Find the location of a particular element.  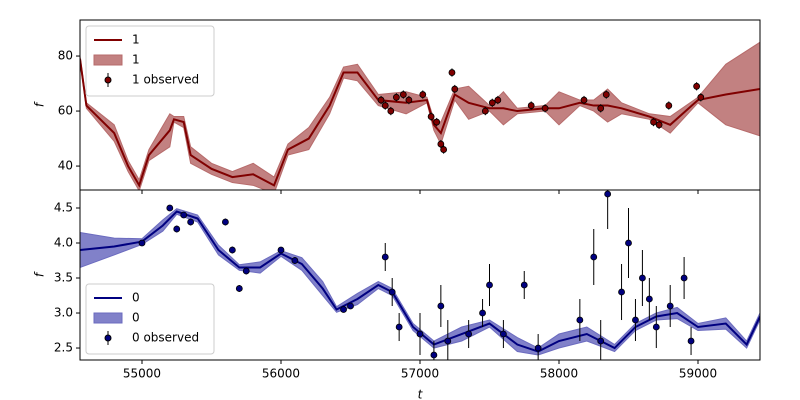

y-tick-label: 3.0 is located at coordinates (63, 313).